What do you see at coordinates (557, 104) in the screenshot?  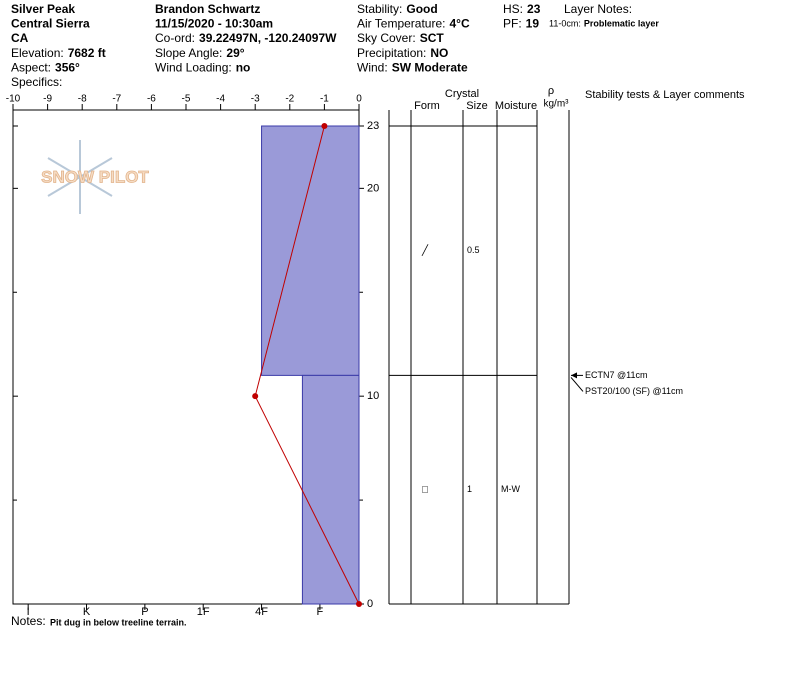 I see `column-header: kg/m³` at bounding box center [557, 104].